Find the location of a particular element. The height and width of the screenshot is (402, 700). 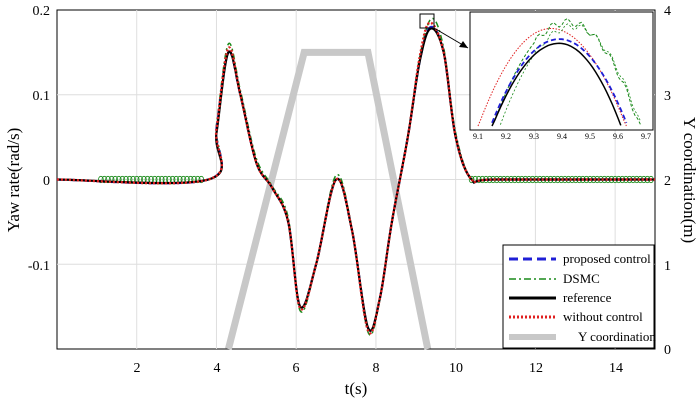

y2-tick-label: 1 is located at coordinates (667, 266).